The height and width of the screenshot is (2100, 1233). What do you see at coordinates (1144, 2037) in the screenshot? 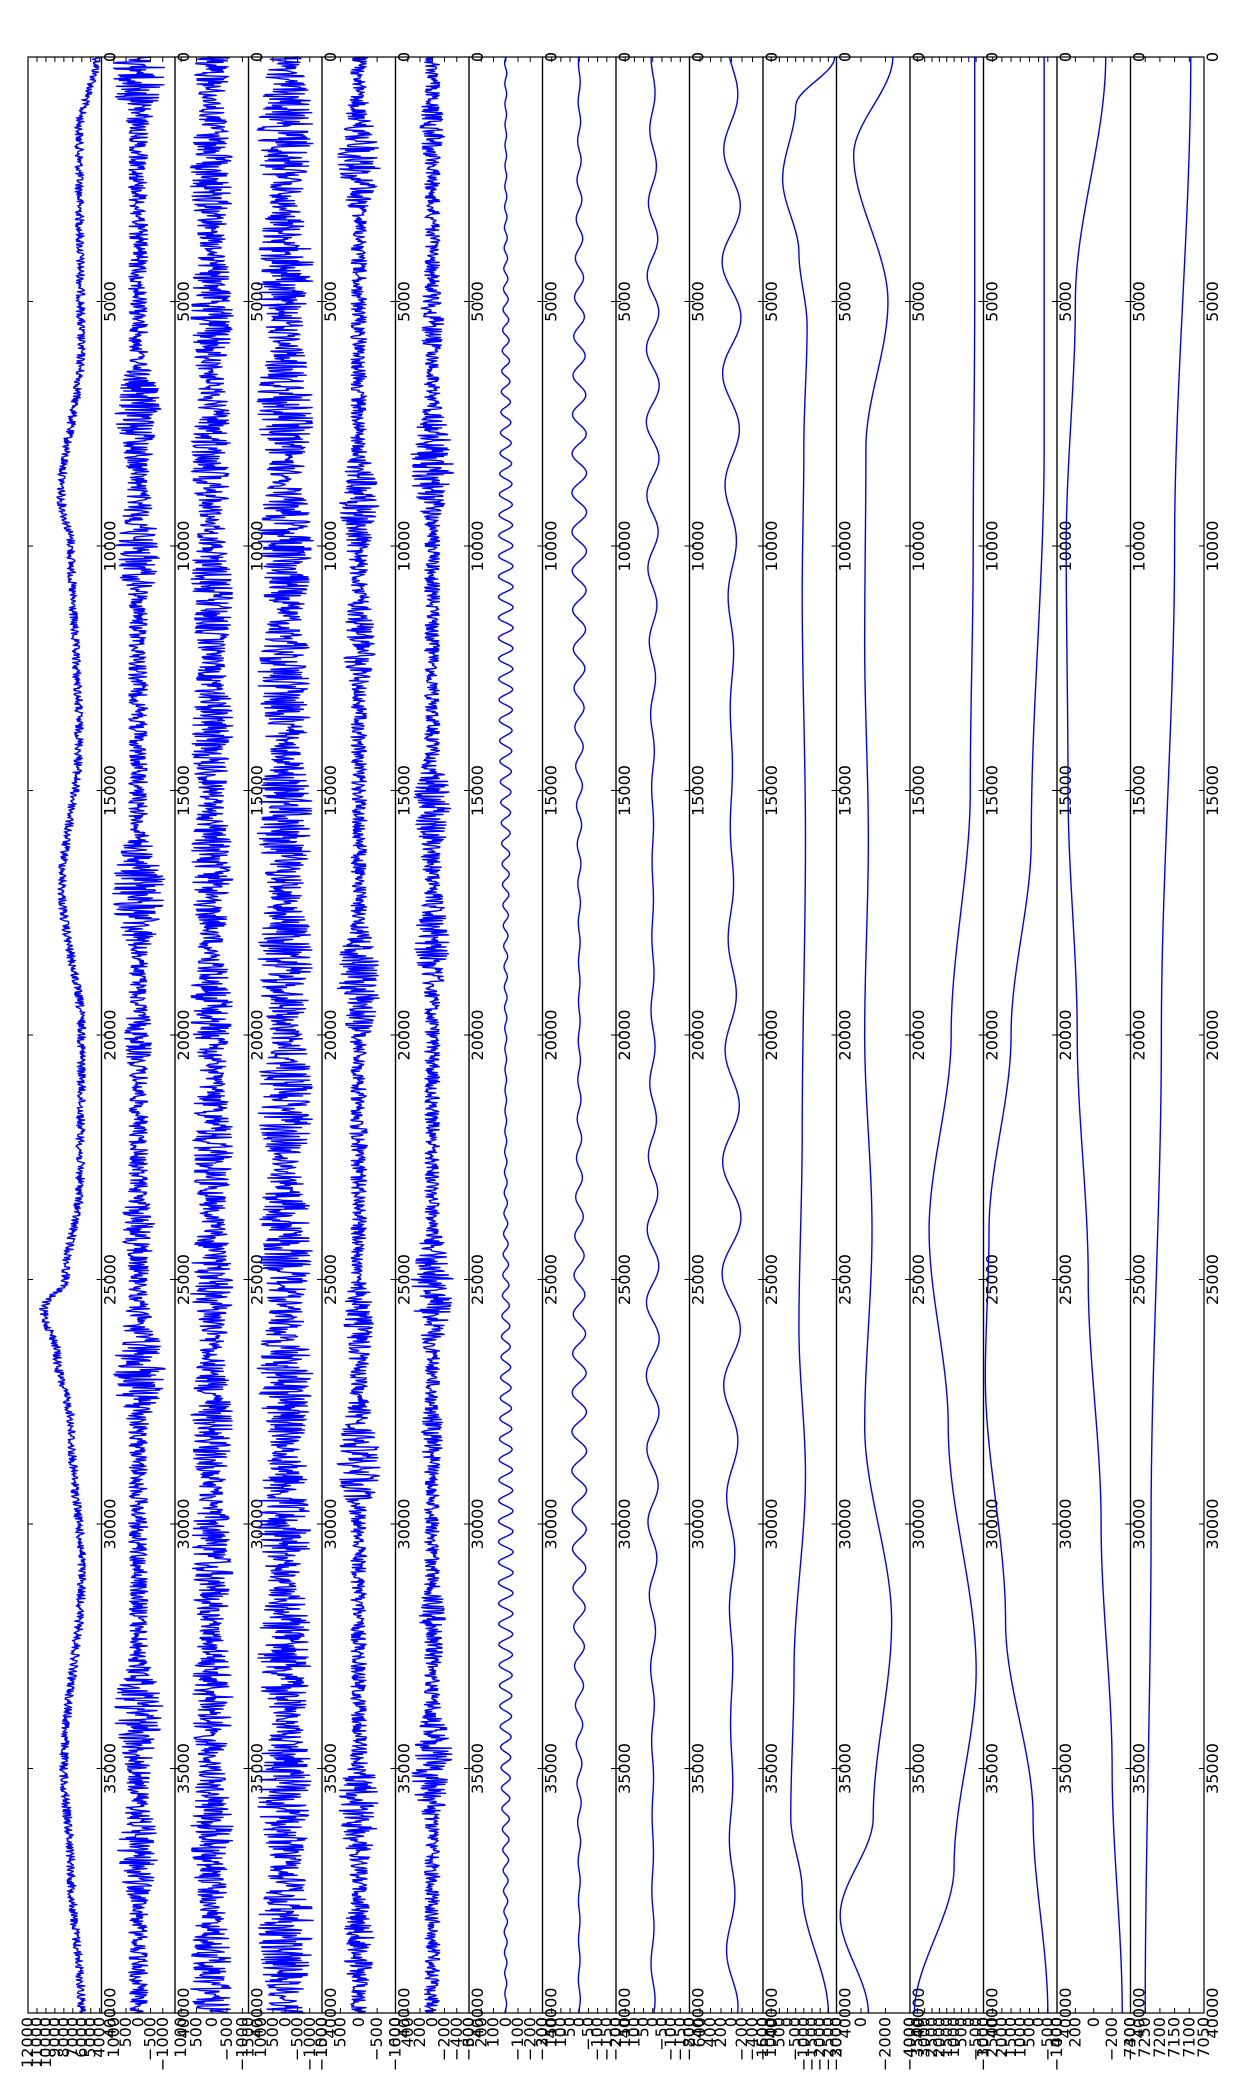
I see `y-tick-label: 7250` at bounding box center [1144, 2037].